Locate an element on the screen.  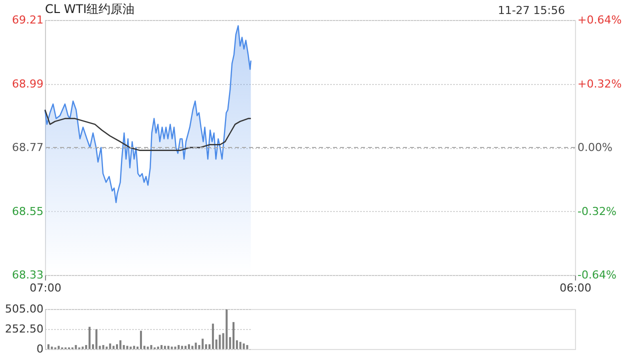
y-tick-label: 505.00 is located at coordinates (24, 309).